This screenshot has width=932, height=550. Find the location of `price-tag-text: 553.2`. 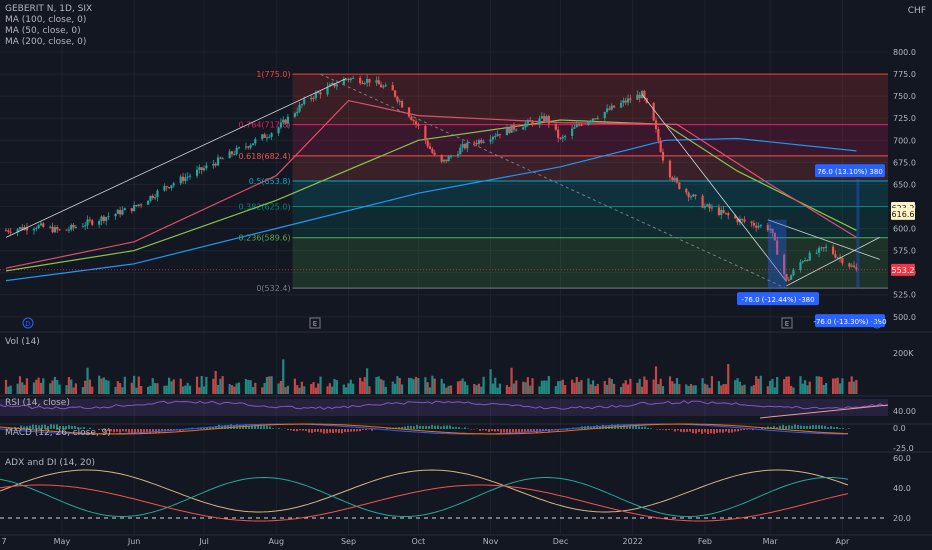

price-tag-text: 553.2 is located at coordinates (903, 270).